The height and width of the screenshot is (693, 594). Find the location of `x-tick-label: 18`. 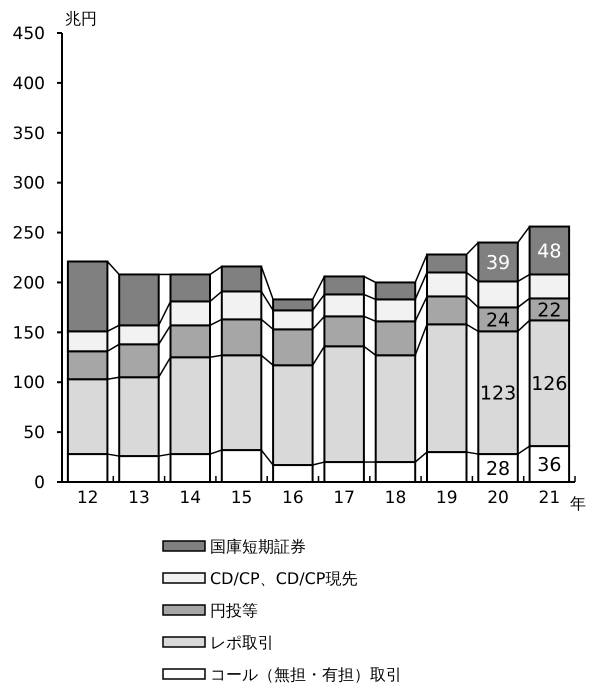

x-tick-label: 18 is located at coordinates (395, 498).